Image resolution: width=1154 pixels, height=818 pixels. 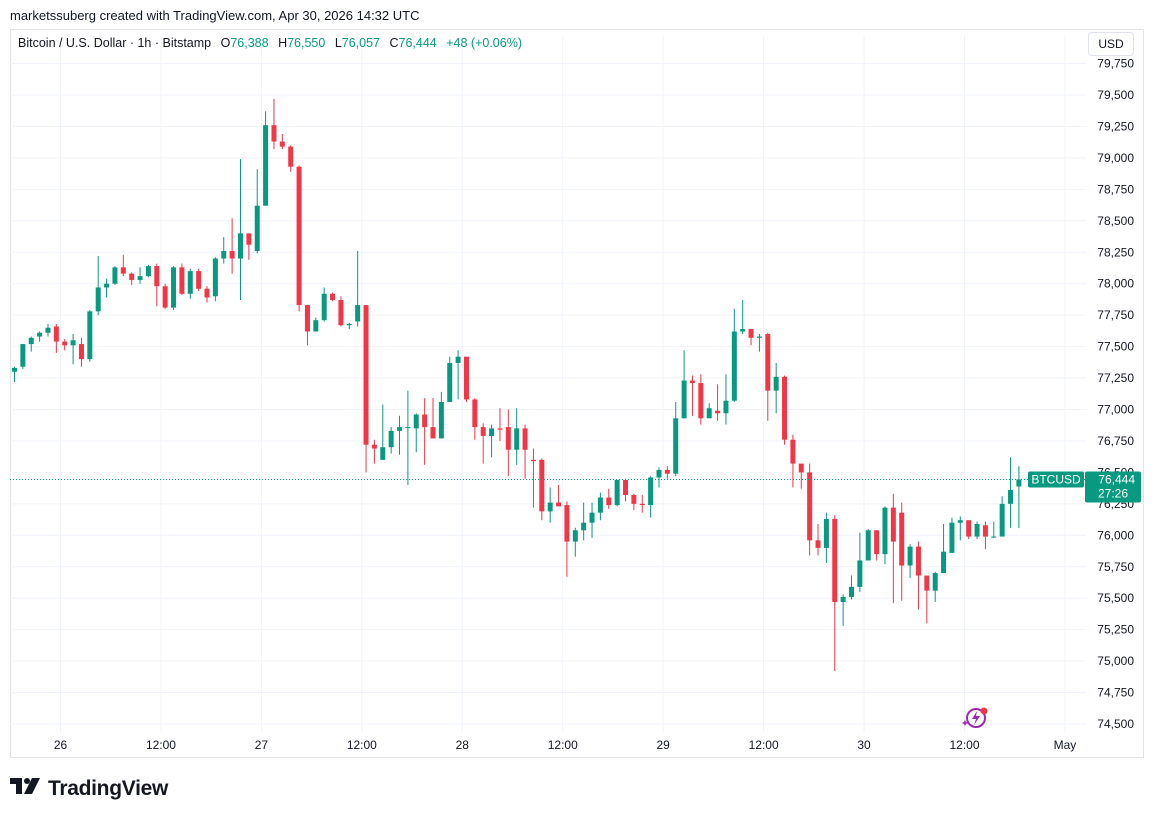 I want to click on price-tag-value: 76,444, so click(x=1116, y=479).